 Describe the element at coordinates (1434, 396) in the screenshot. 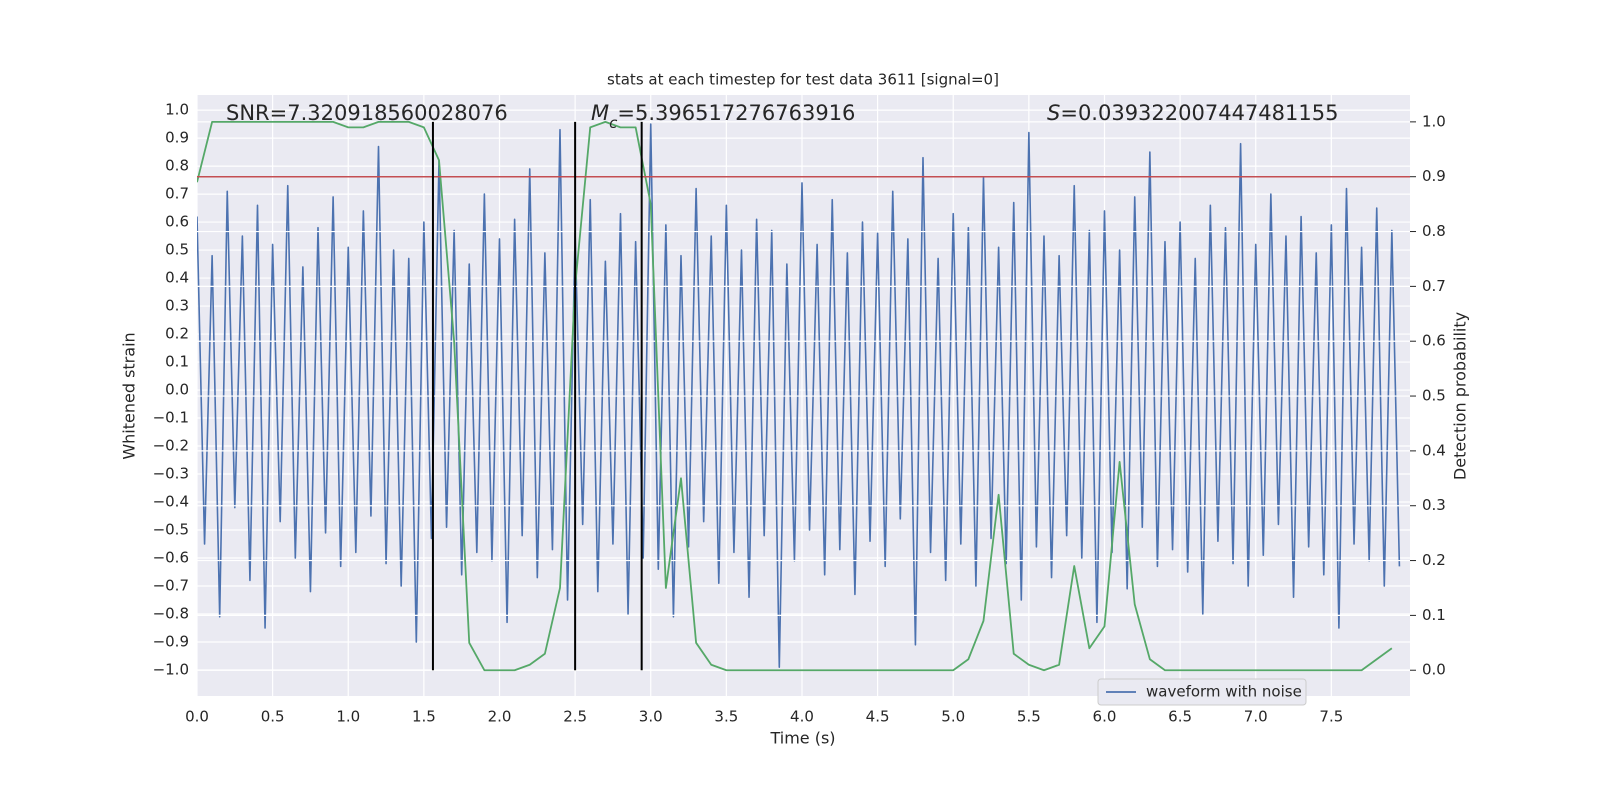

I see `y2-tick-label: 0.5` at that location.